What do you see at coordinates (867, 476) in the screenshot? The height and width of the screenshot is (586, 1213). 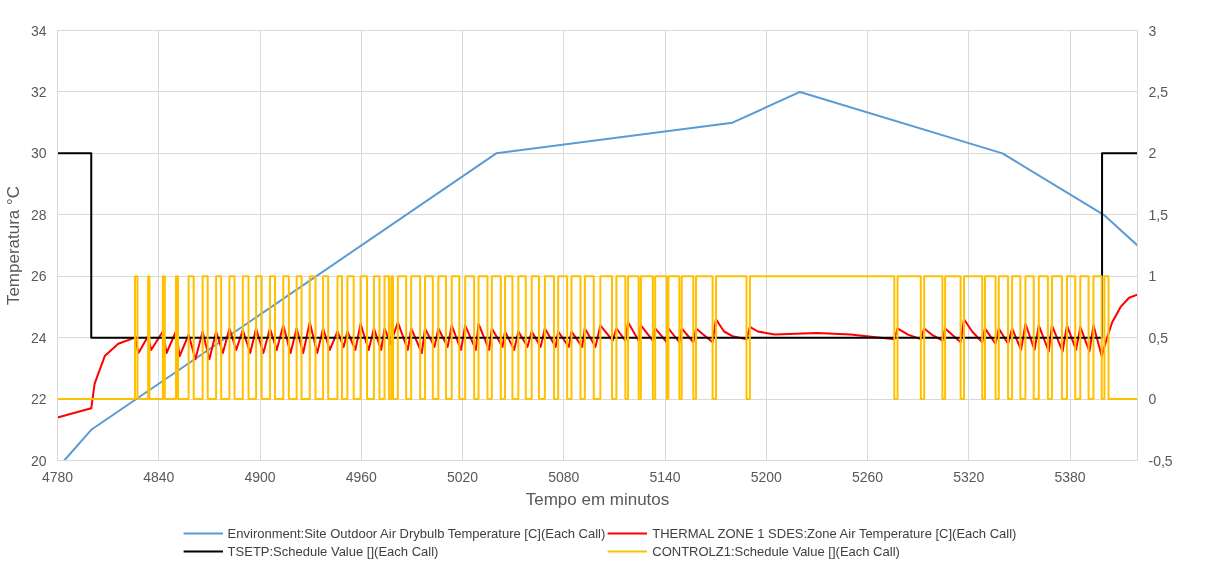 I see `x-tick-label: 5260` at bounding box center [867, 476].